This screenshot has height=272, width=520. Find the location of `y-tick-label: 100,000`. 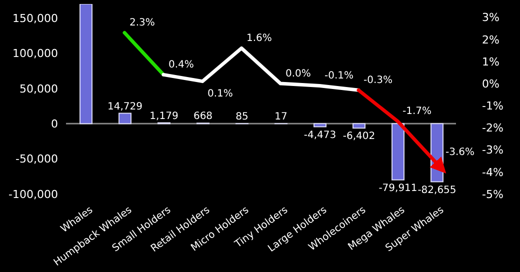

y-tick-label: 100,000 is located at coordinates (35, 53).